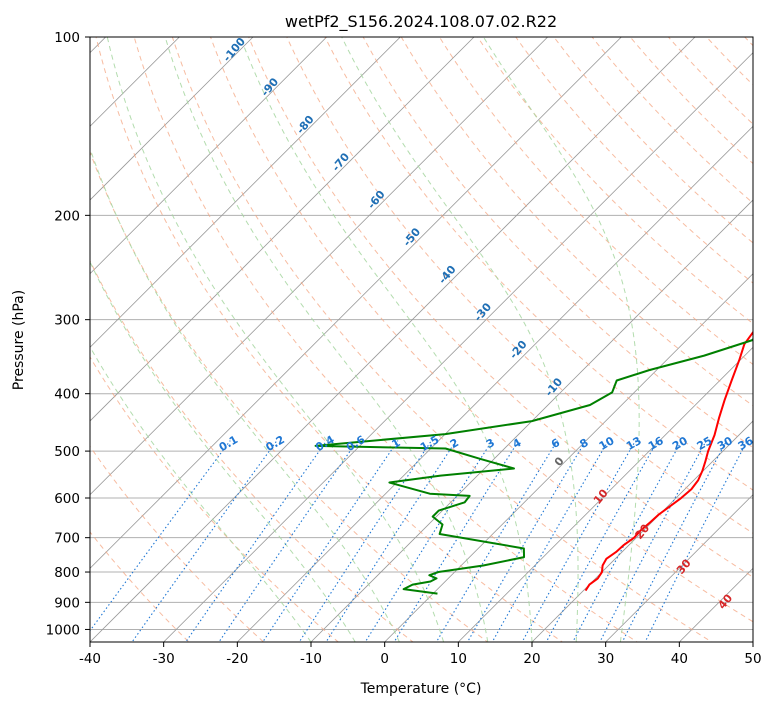 The height and width of the screenshot is (708, 775). I want to click on mixing-ratio-label: 10, so click(607, 443).